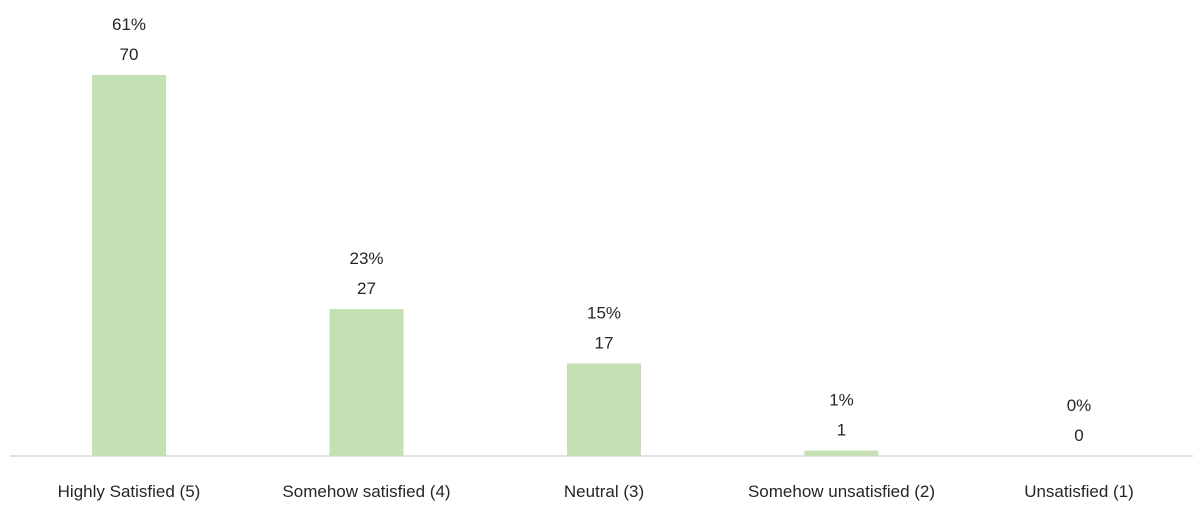 The width and height of the screenshot is (1193, 531). I want to click on percent-data-label: 0%, so click(1079, 405).